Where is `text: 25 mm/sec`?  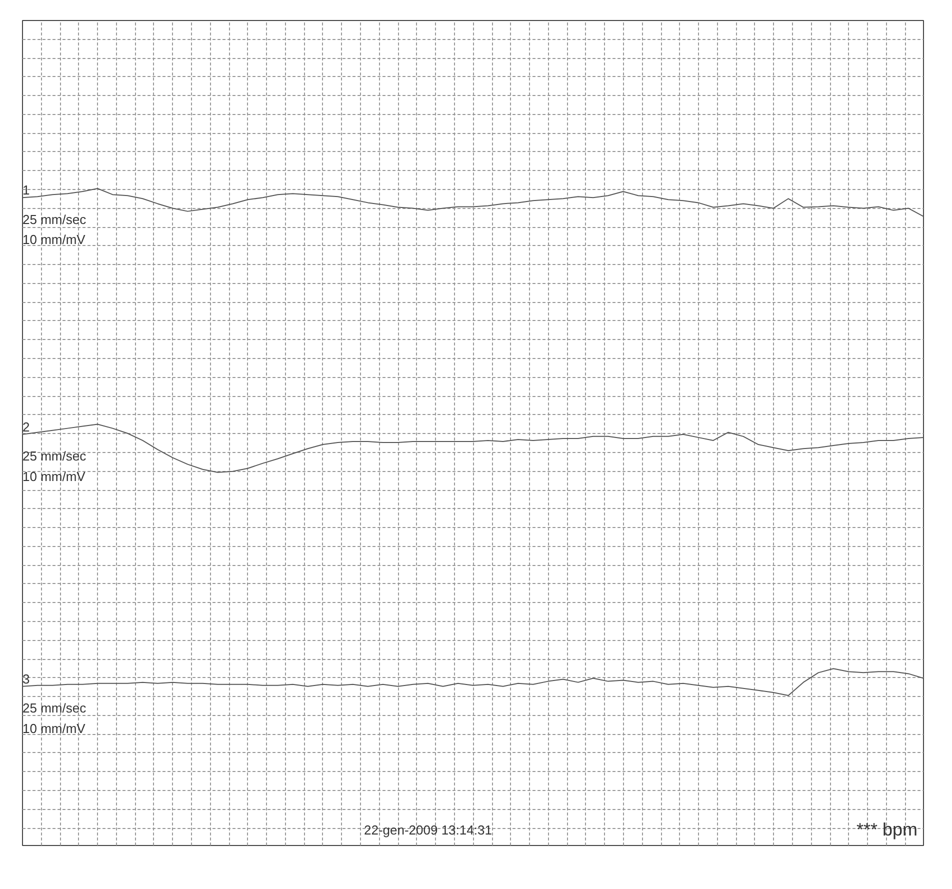 text: 25 mm/sec is located at coordinates (54, 708).